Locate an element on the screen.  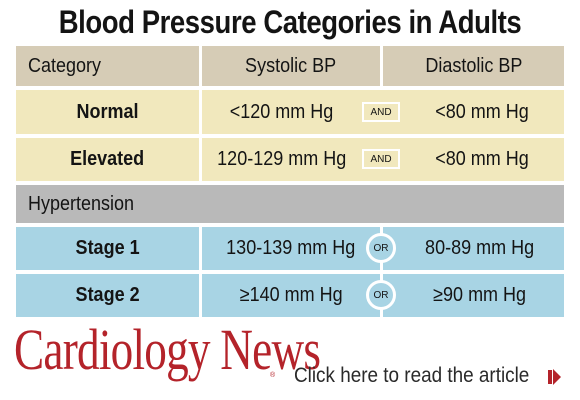
row-stage1-category: Stage 1 is located at coordinates (107, 248).